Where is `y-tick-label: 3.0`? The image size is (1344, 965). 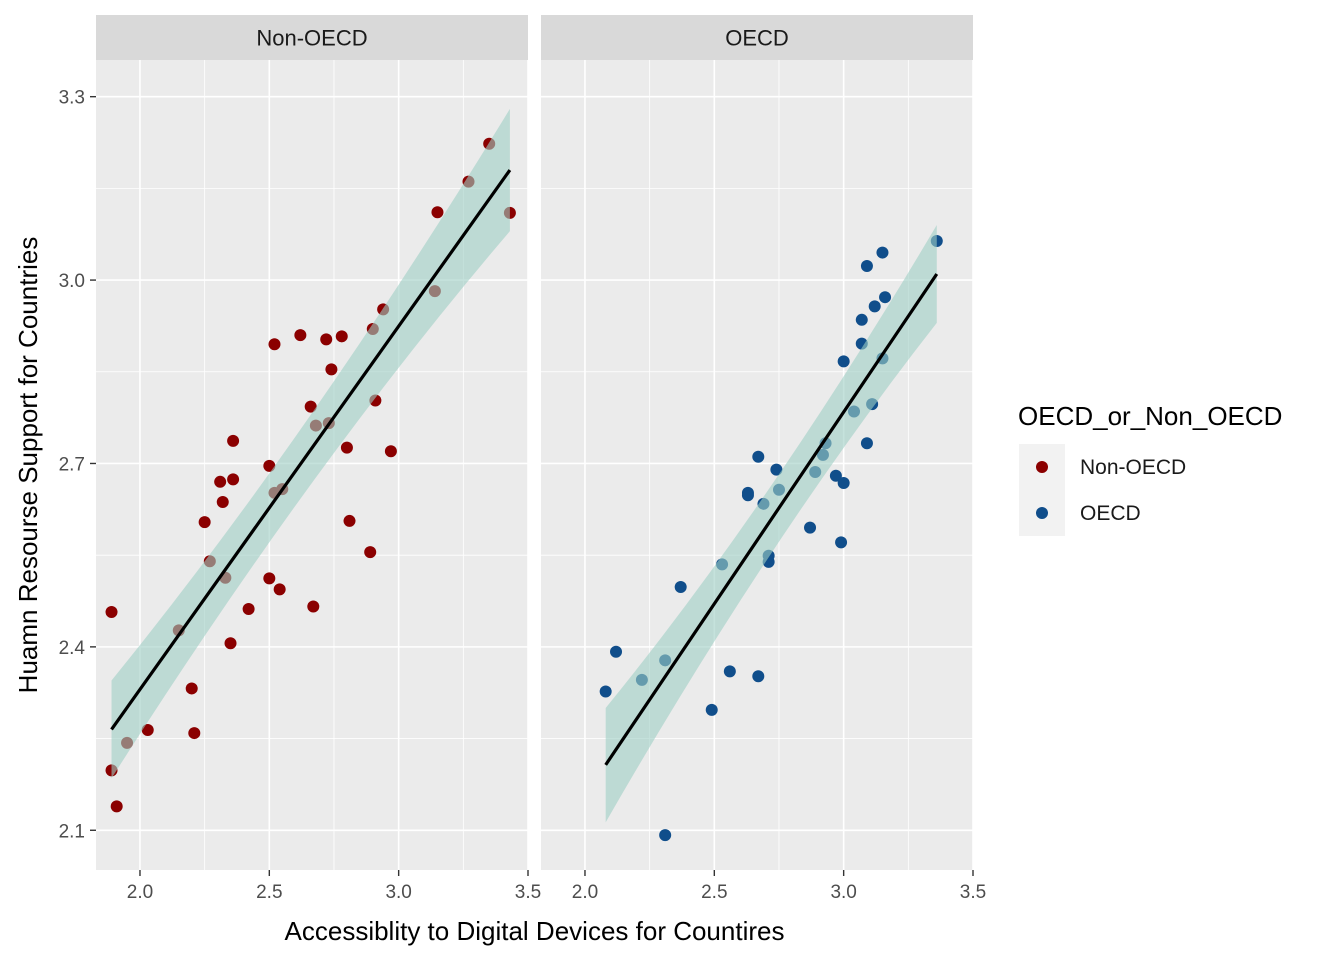 y-tick-label: 3.0 is located at coordinates (72, 281).